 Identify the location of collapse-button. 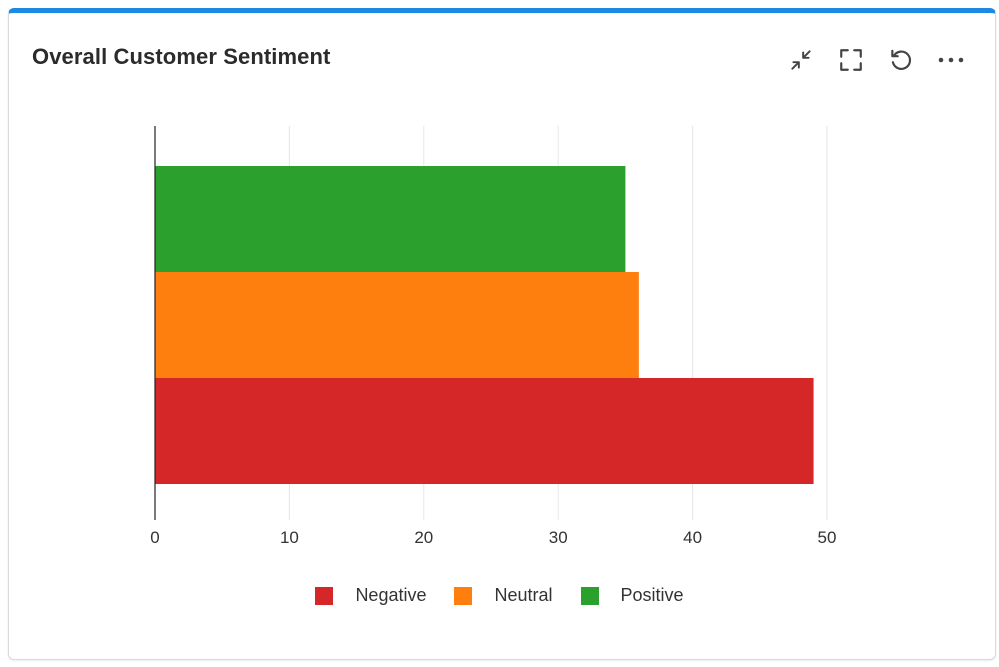
(801, 60).